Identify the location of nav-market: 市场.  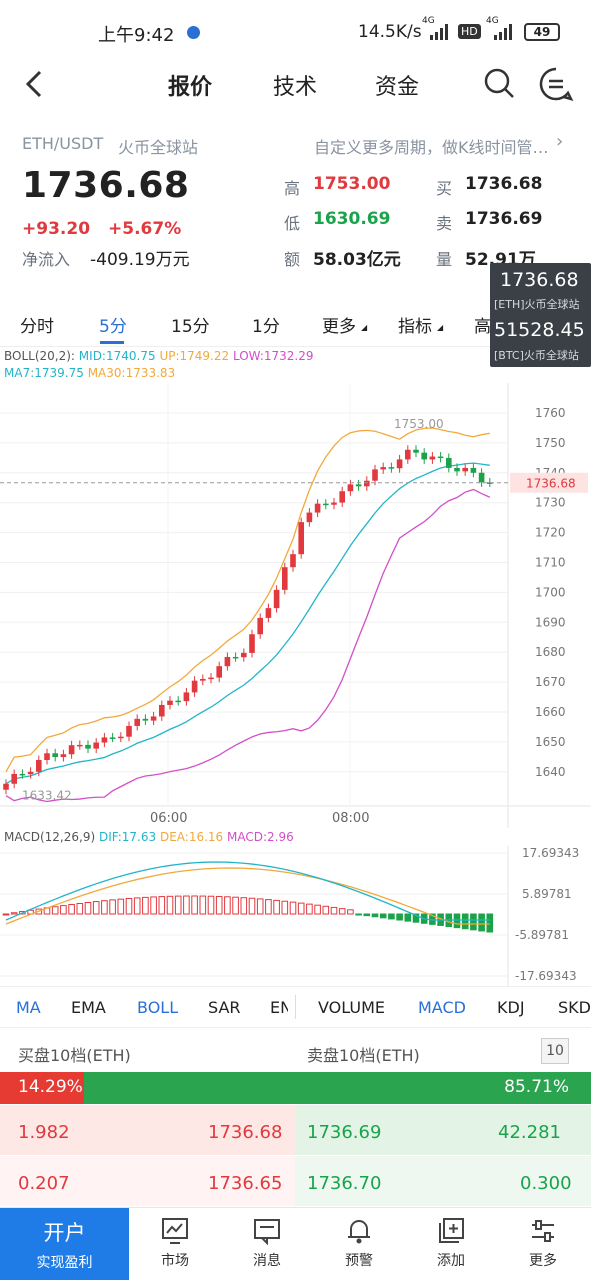
(175, 1243).